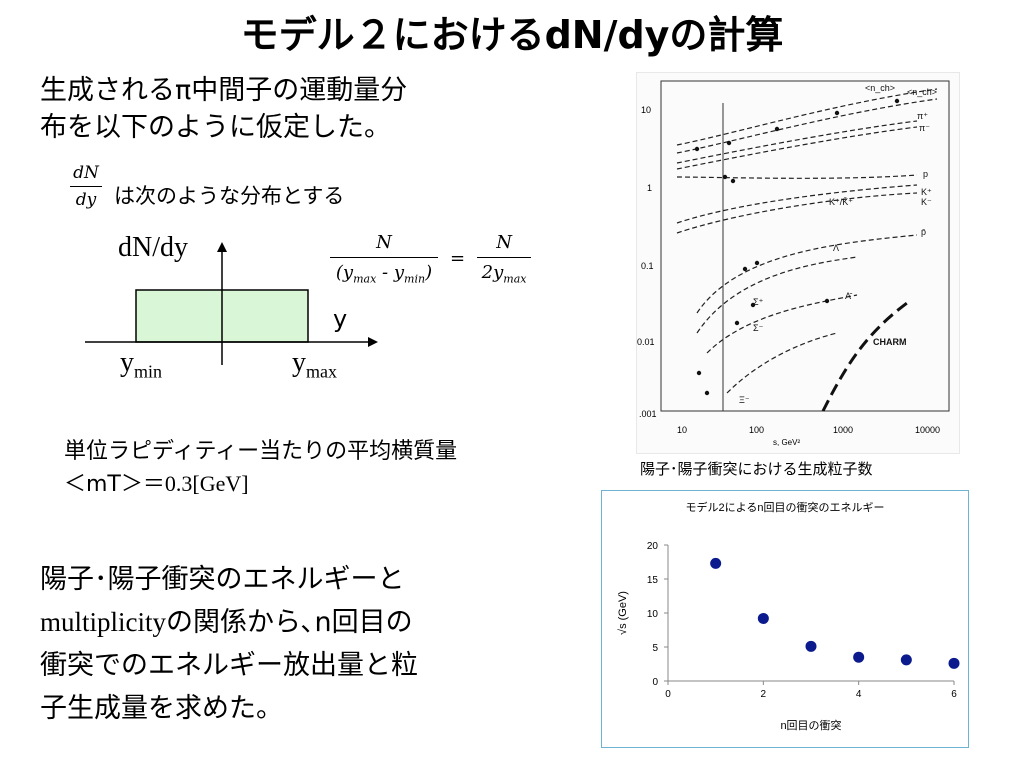 This screenshot has height=768, width=1024. Describe the element at coordinates (649, 188) in the screenshot. I see `fig-ytick-1: 1` at that location.